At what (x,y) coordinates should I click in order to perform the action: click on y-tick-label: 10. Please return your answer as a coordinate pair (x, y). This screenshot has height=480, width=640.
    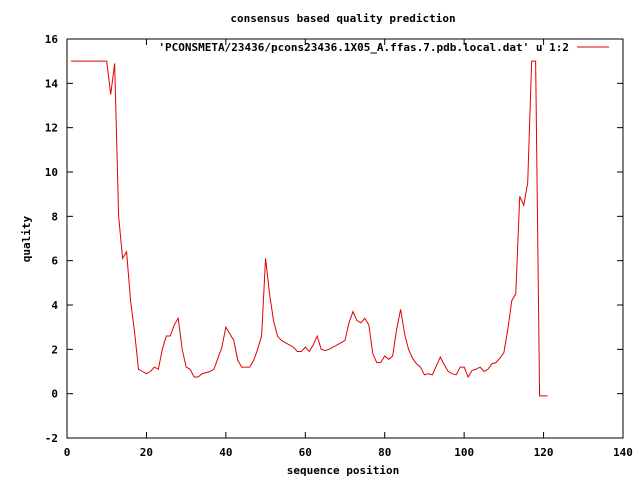
    Looking at the image, I should click on (51, 172).